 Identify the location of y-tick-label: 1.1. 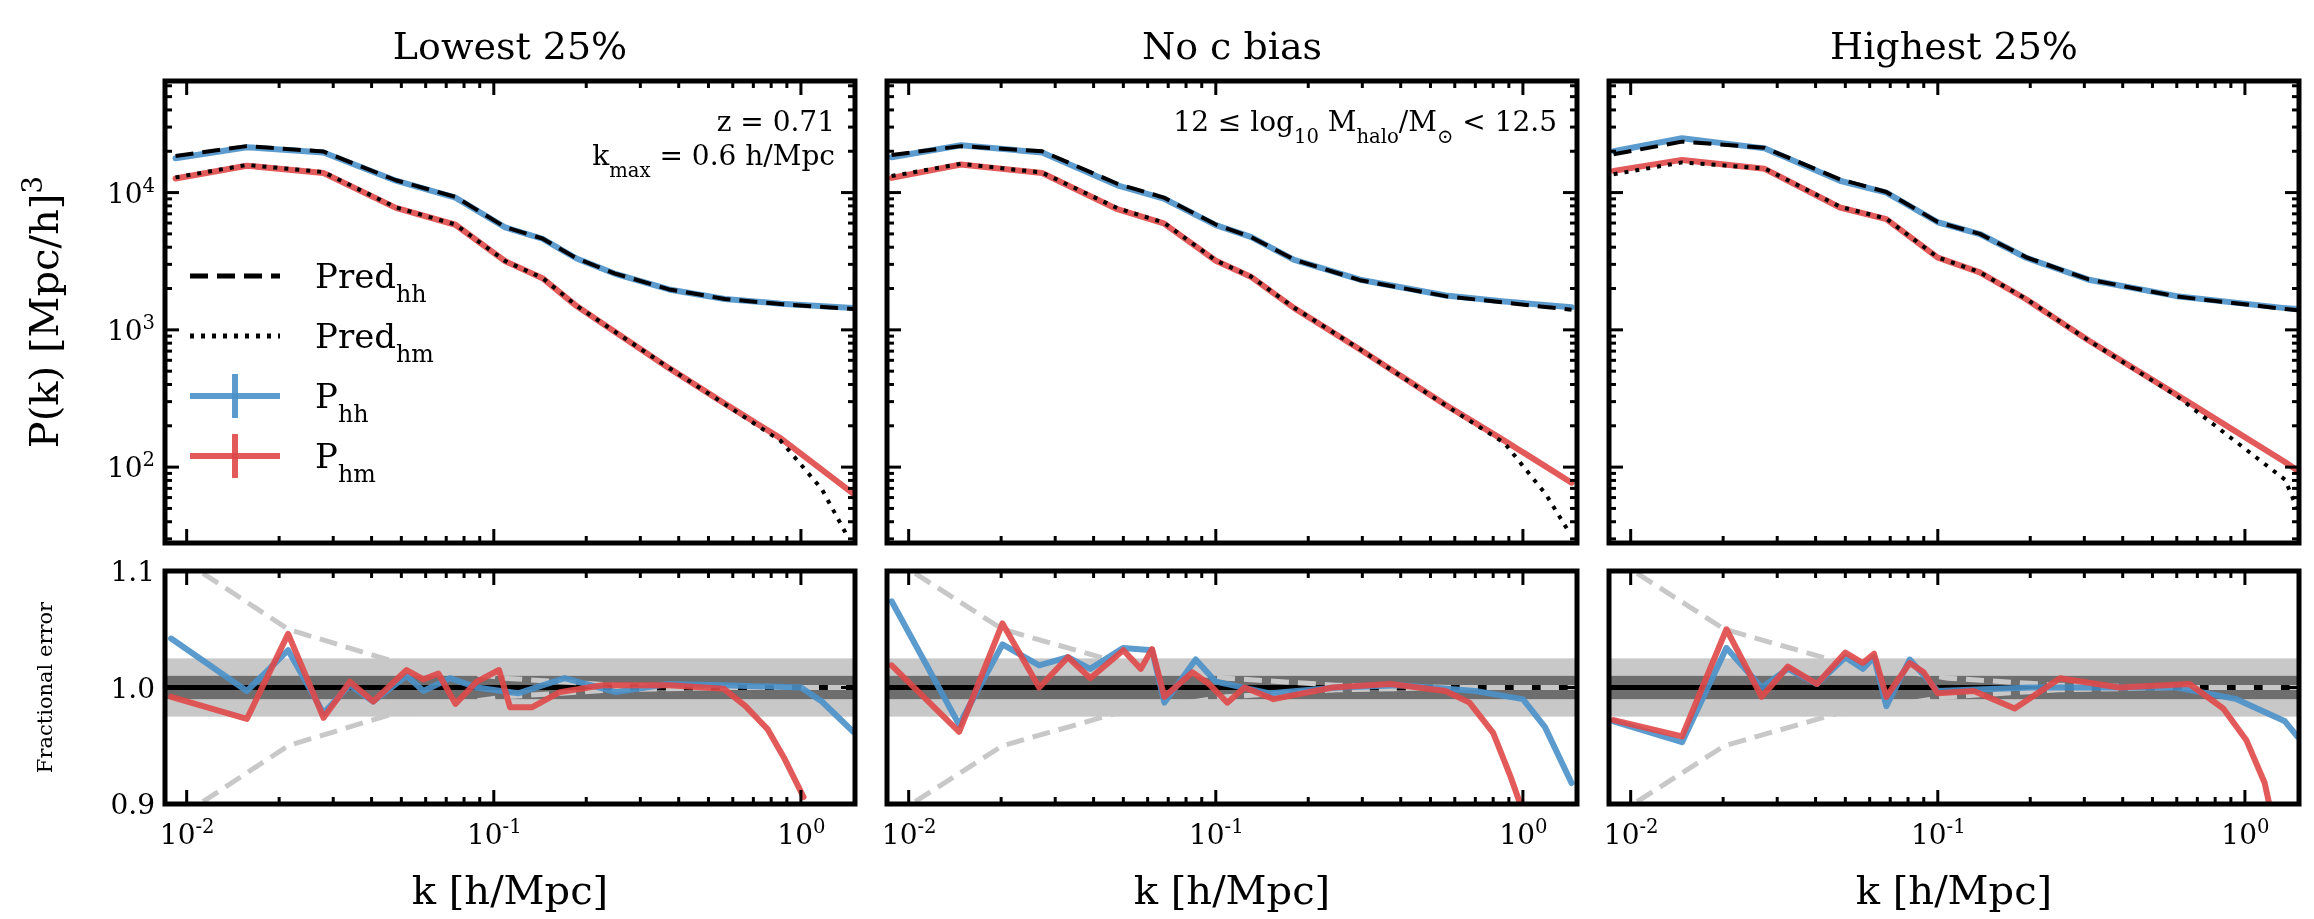
(132, 572).